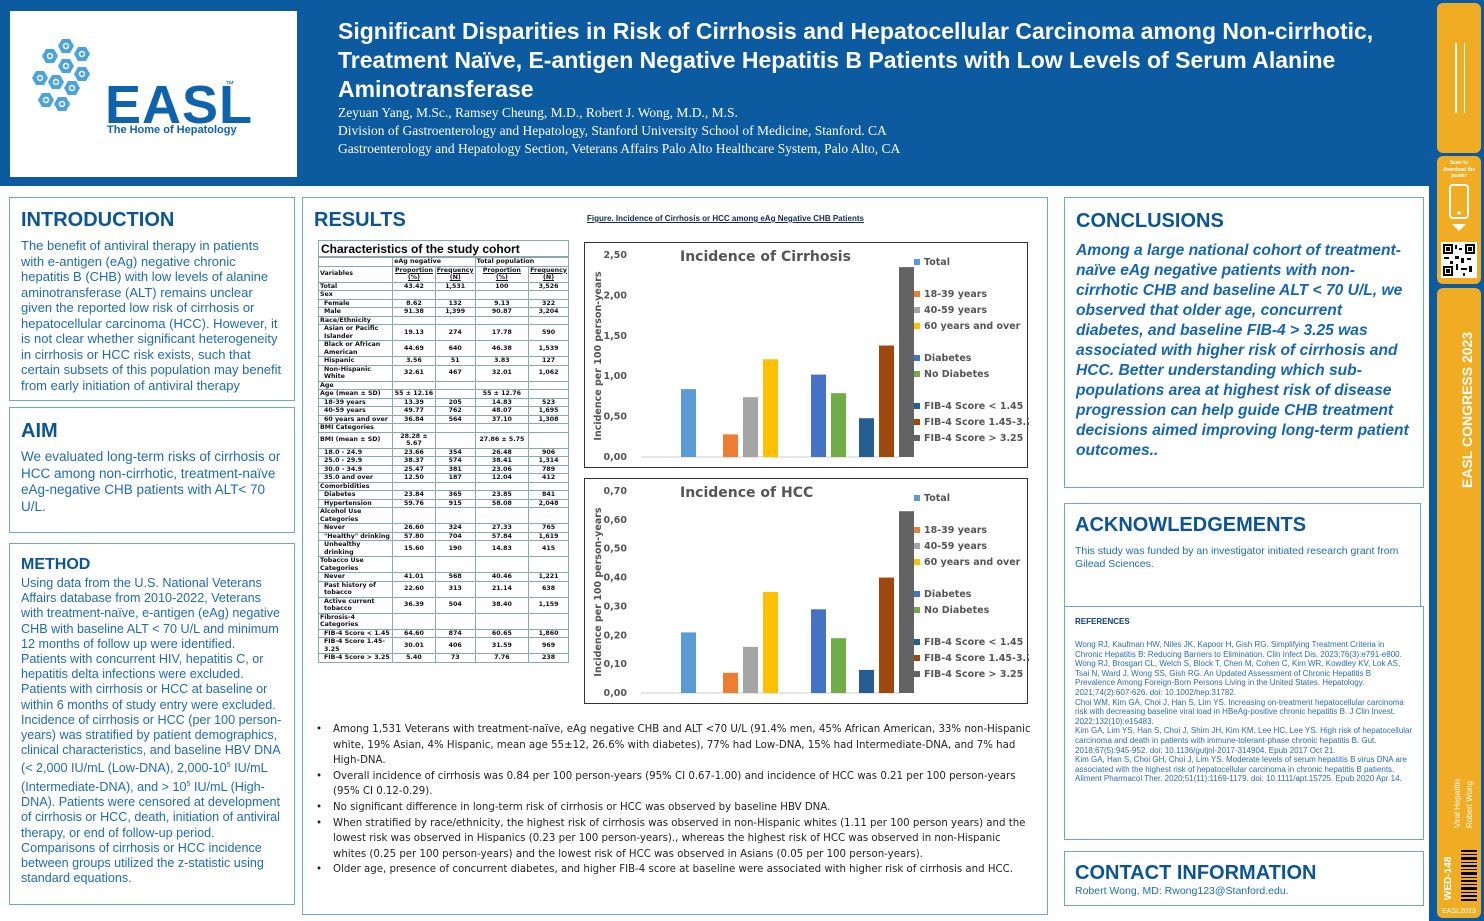 This screenshot has width=1484, height=921. Describe the element at coordinates (616, 417) in the screenshot. I see `y-tick-label: 0,50` at that location.